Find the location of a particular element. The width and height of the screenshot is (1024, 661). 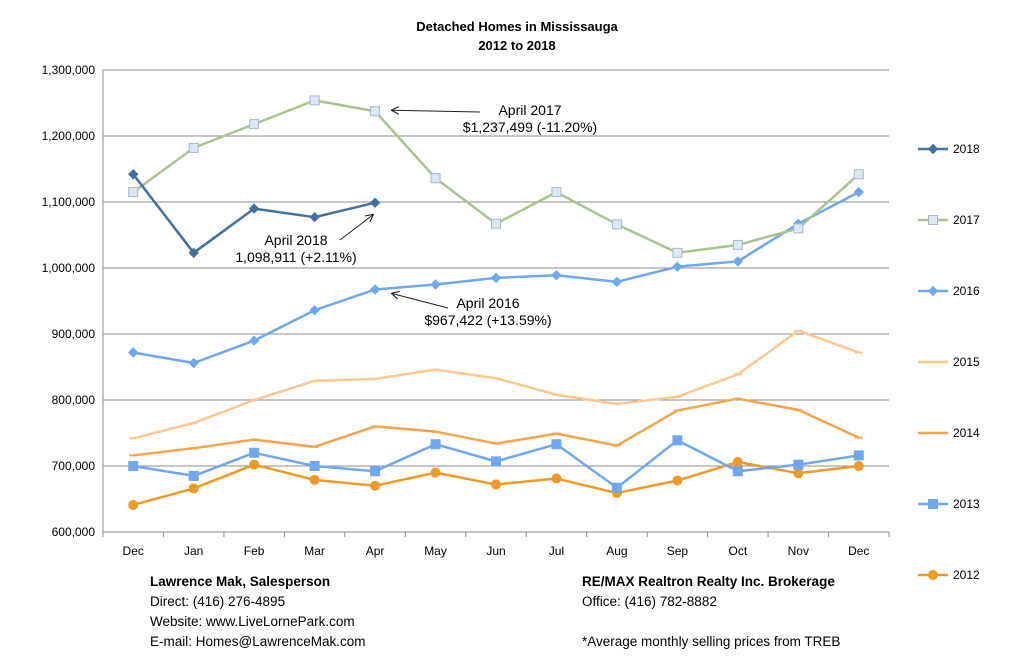

x-tick-label: Aug is located at coordinates (616, 551).